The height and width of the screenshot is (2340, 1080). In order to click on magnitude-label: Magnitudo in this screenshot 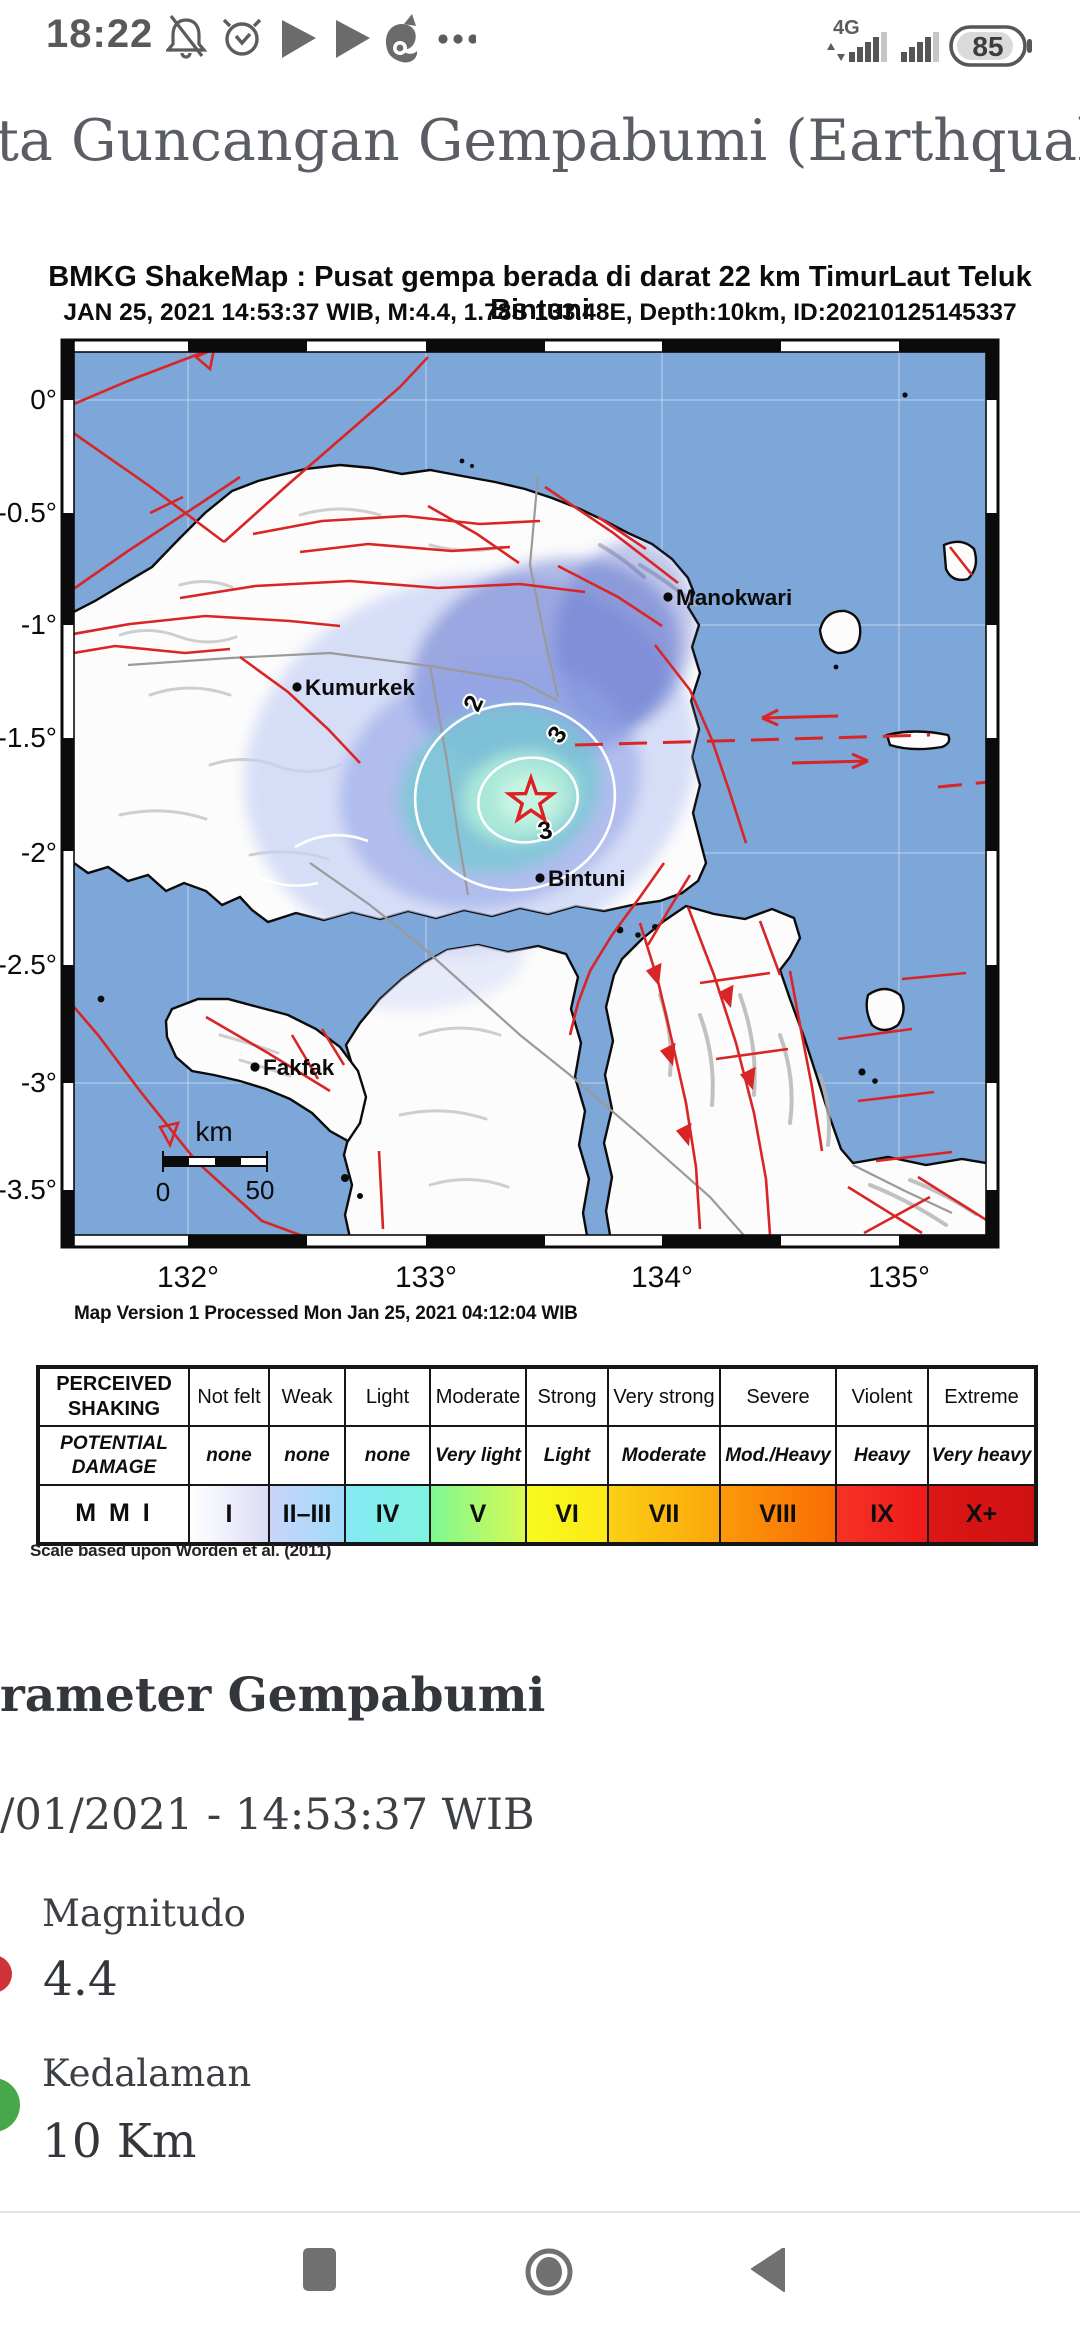, I will do `click(144, 1913)`.